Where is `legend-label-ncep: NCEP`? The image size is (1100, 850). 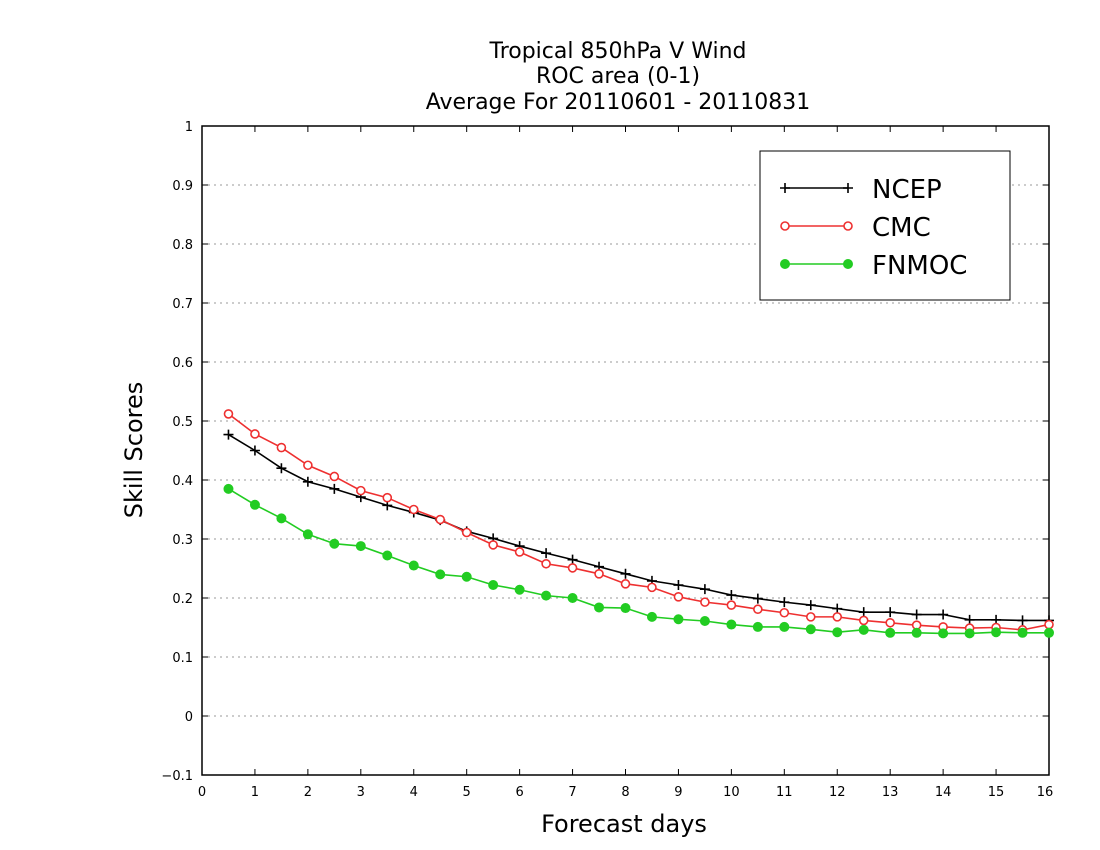 legend-label-ncep: NCEP is located at coordinates (907, 190).